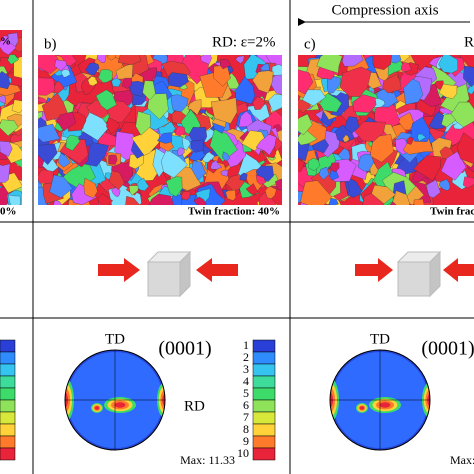 Image resolution: width=474 pixels, height=474 pixels. Describe the element at coordinates (447, 349) in the screenshot. I see `plane-label: (0001)` at that location.